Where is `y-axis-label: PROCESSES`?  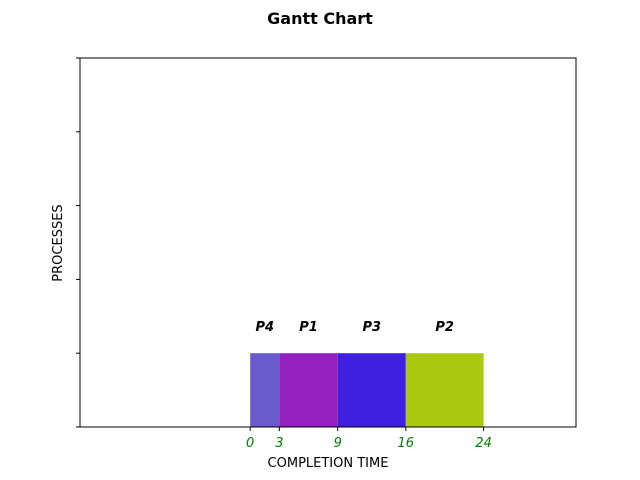
y-axis-label: PROCESSES is located at coordinates (58, 242).